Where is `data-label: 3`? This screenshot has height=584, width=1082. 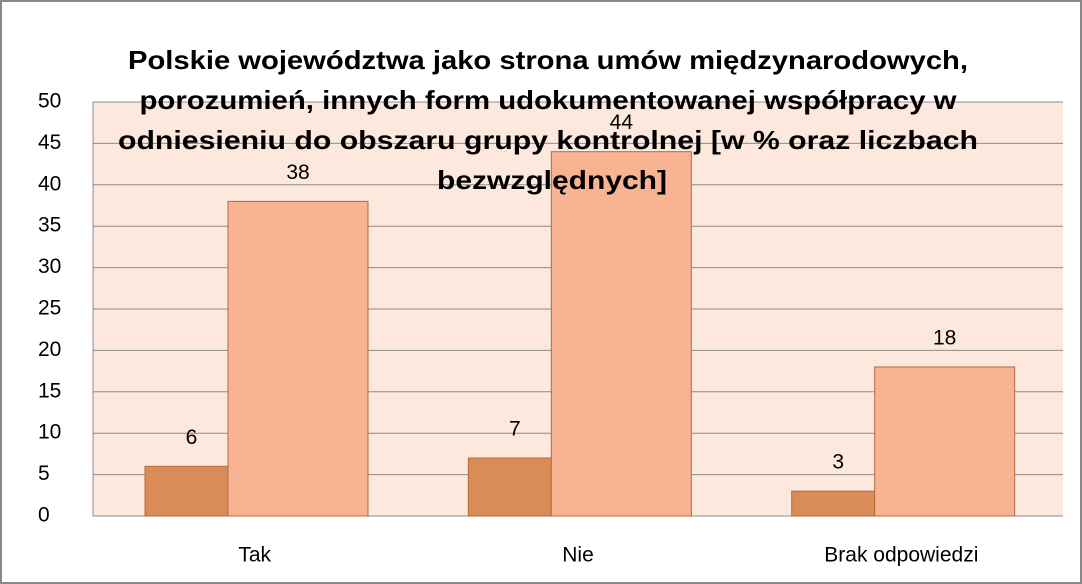 data-label: 3 is located at coordinates (838, 462).